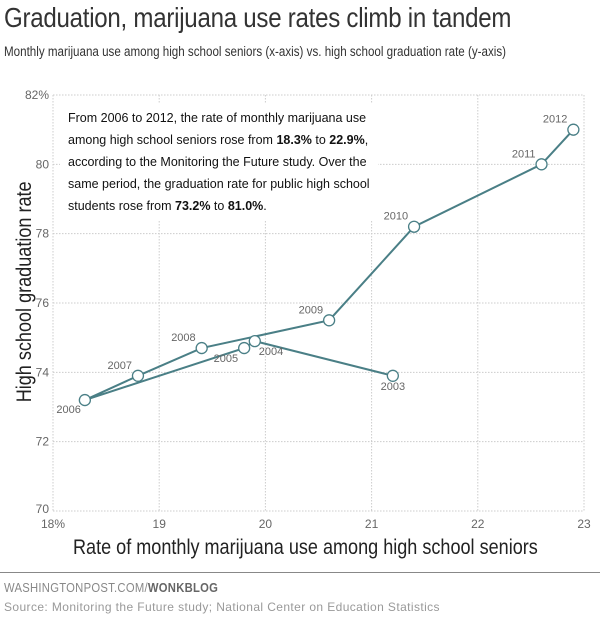 The height and width of the screenshot is (628, 600). What do you see at coordinates (478, 524) in the screenshot?
I see `x-tick-label: 22` at bounding box center [478, 524].